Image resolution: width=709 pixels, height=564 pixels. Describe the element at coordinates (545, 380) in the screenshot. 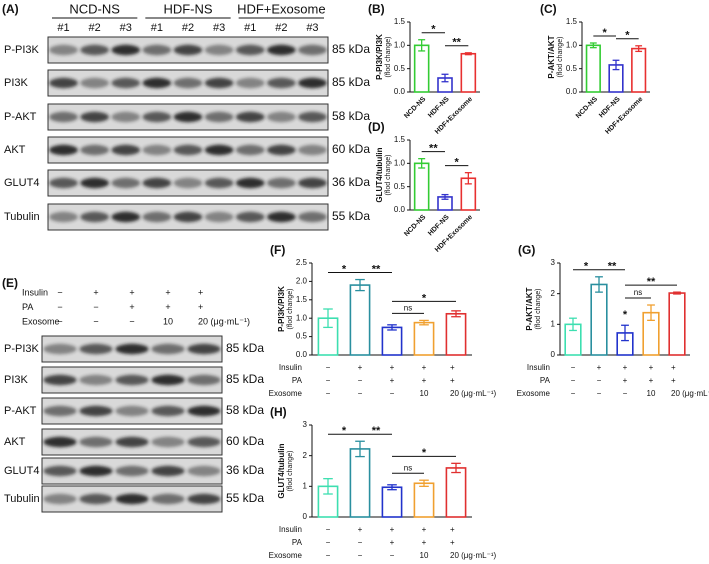

I see `treatment-name: PA` at that location.